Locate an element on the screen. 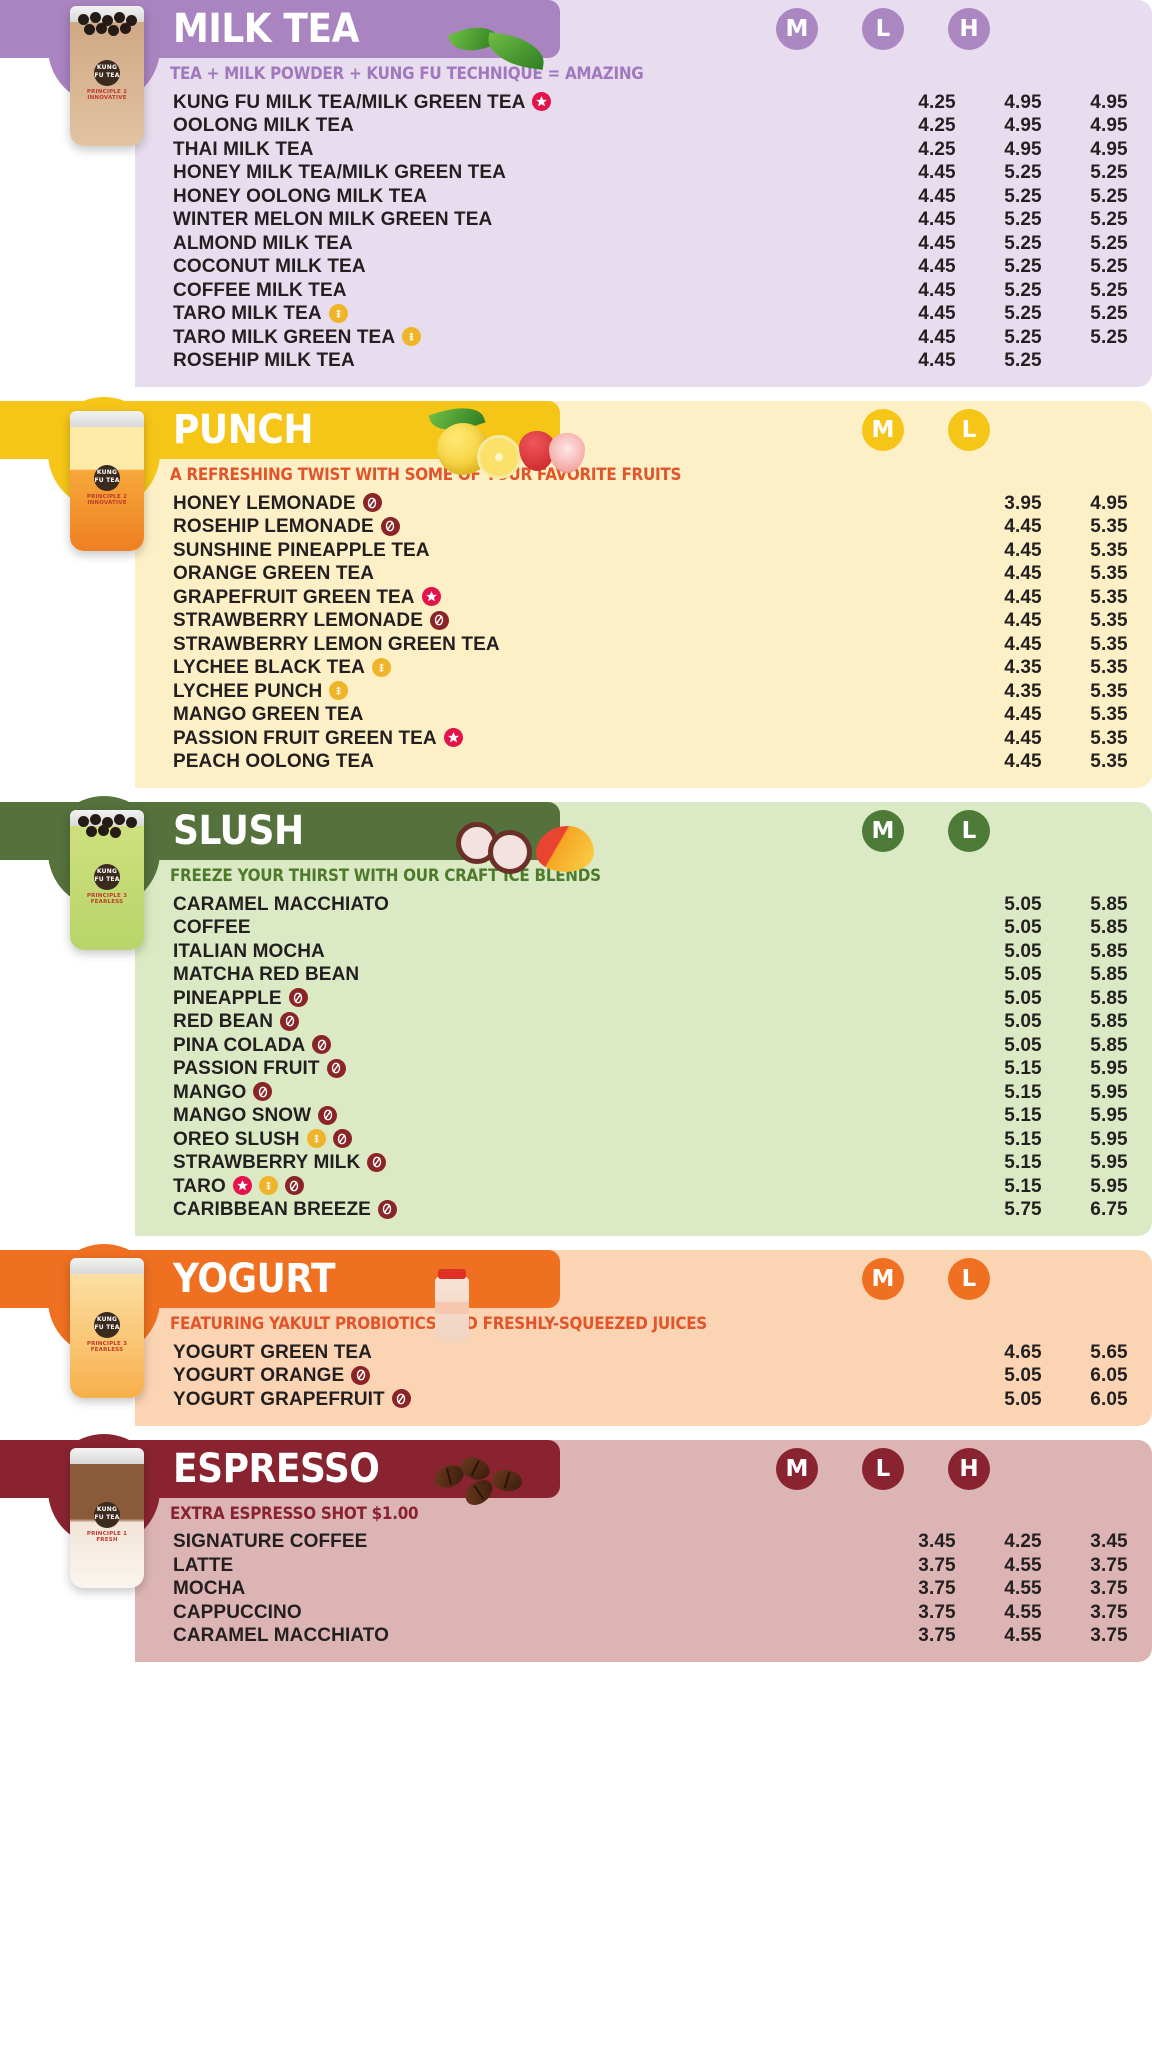 Image resolution: width=1152 pixels, height=2048 pixels. menu-item-row: MANGO 5.15 5.95 is located at coordinates (653, 1093).